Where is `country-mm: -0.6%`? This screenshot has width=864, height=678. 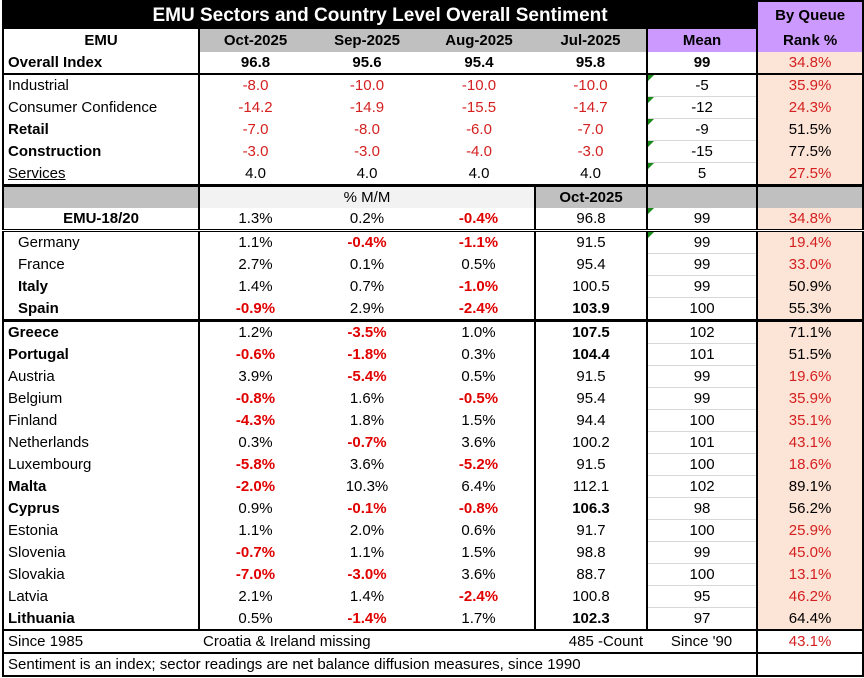
country-mm: -0.6% is located at coordinates (254, 354).